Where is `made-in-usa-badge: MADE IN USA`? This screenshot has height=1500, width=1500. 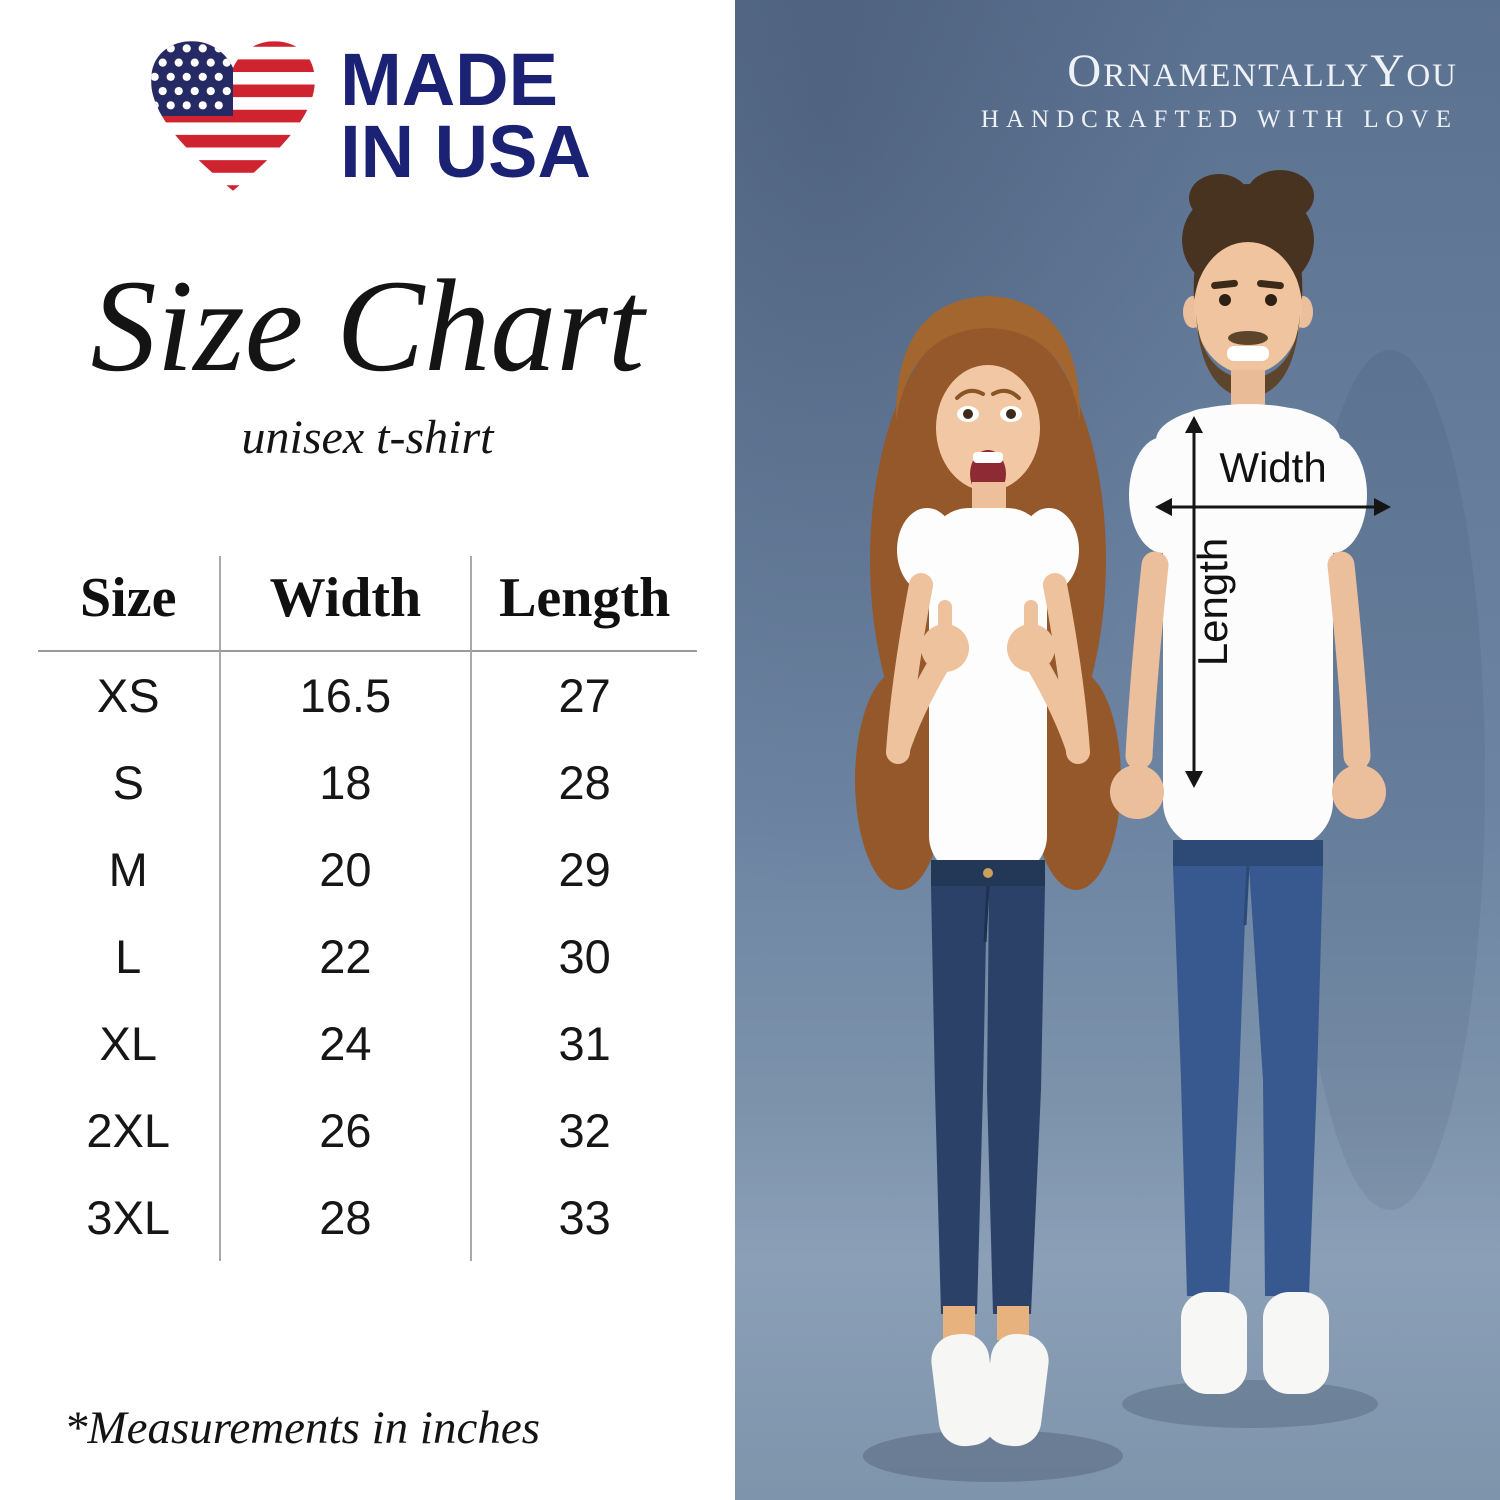 made-in-usa-badge: MADE IN USA is located at coordinates (367, 116).